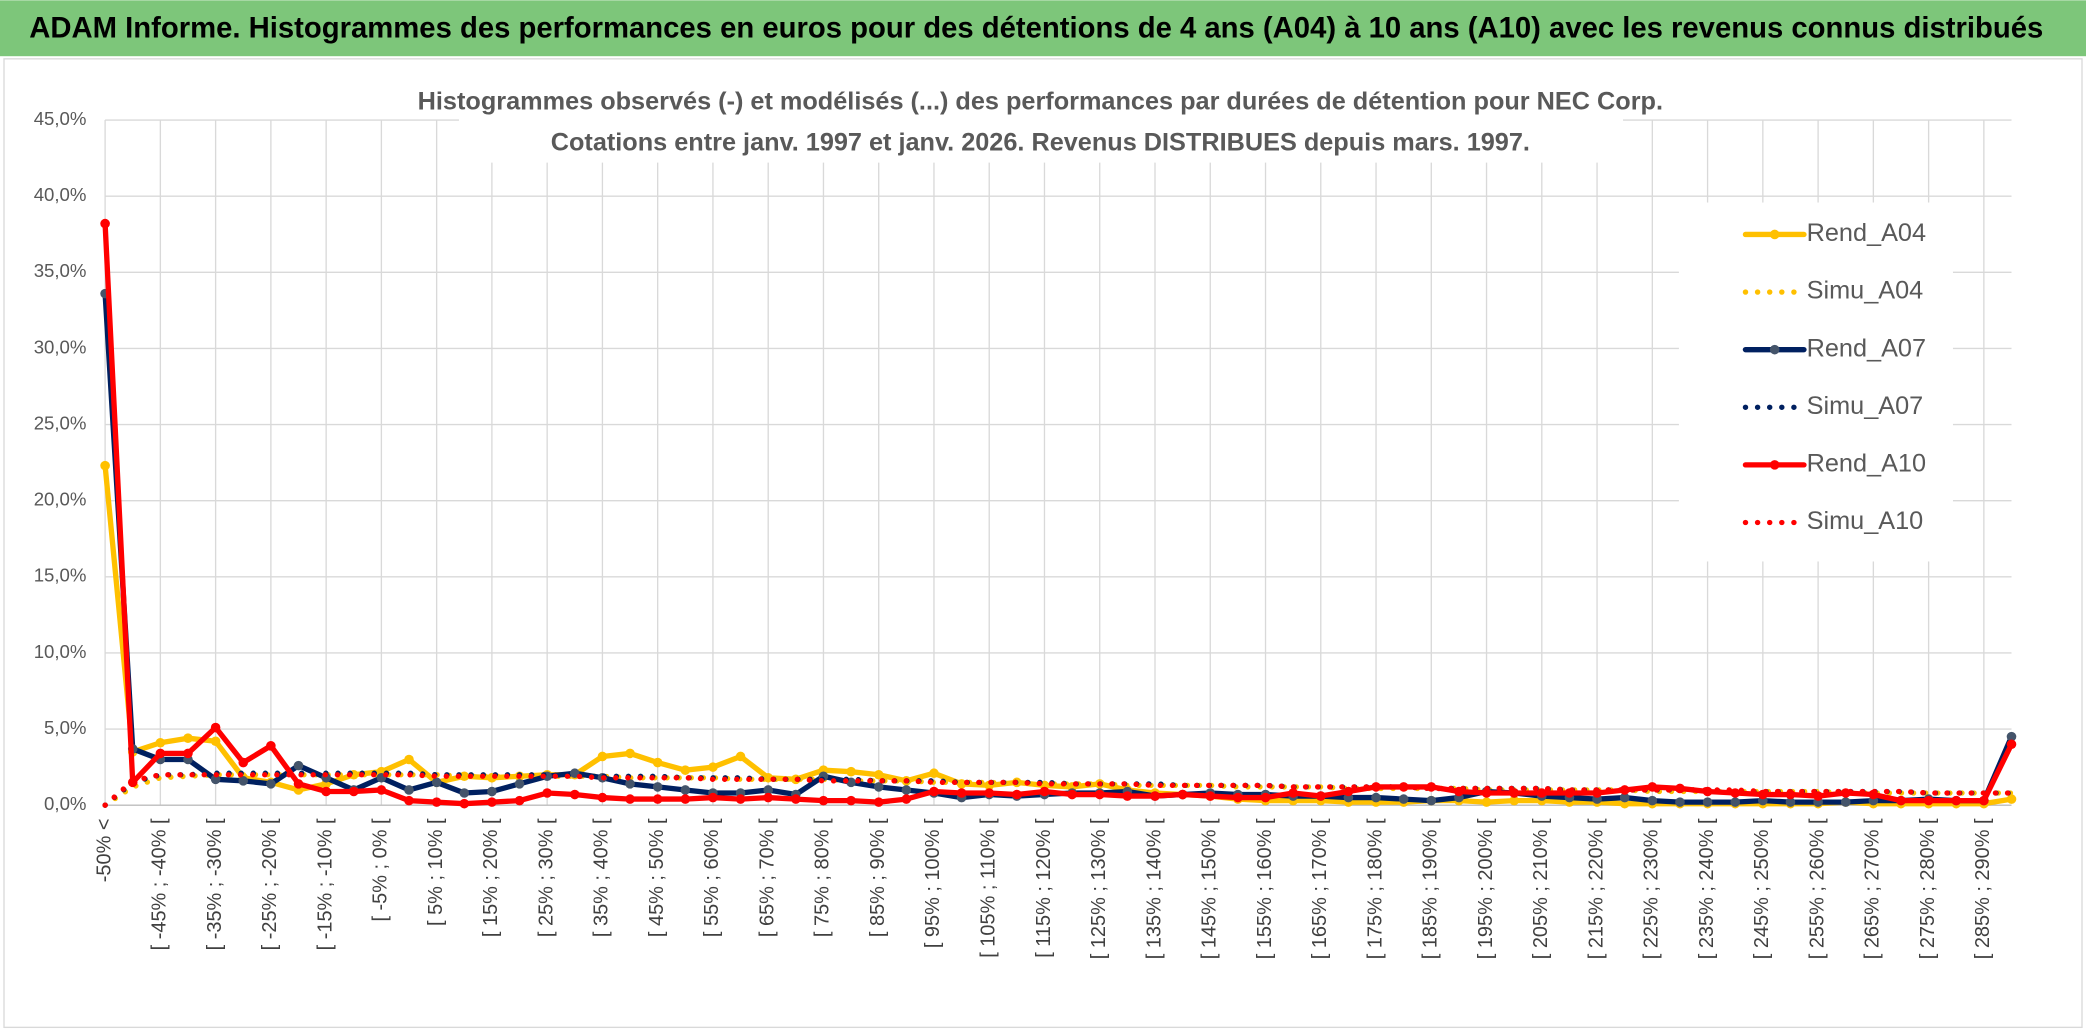 The width and height of the screenshot is (2086, 1033). I want to click on x-tick-label: [ -15% ; -10% [, so click(325, 884).